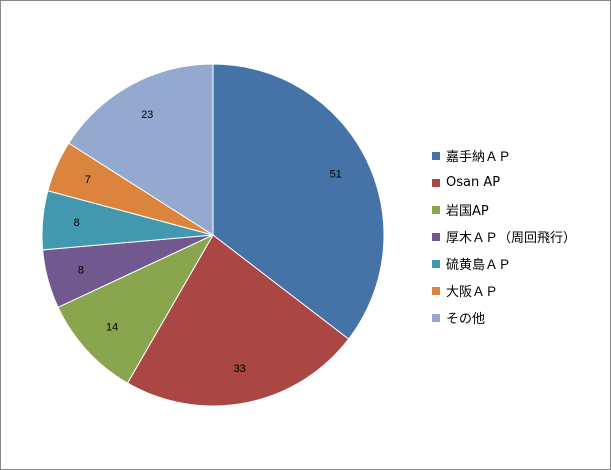  What do you see at coordinates (504, 317) in the screenshot?
I see `legend-item: その他` at bounding box center [504, 317].